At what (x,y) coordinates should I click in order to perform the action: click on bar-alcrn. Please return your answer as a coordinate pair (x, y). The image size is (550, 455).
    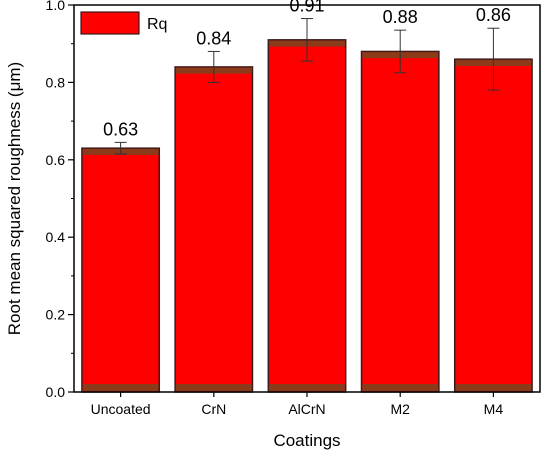
    Looking at the image, I should click on (307, 216).